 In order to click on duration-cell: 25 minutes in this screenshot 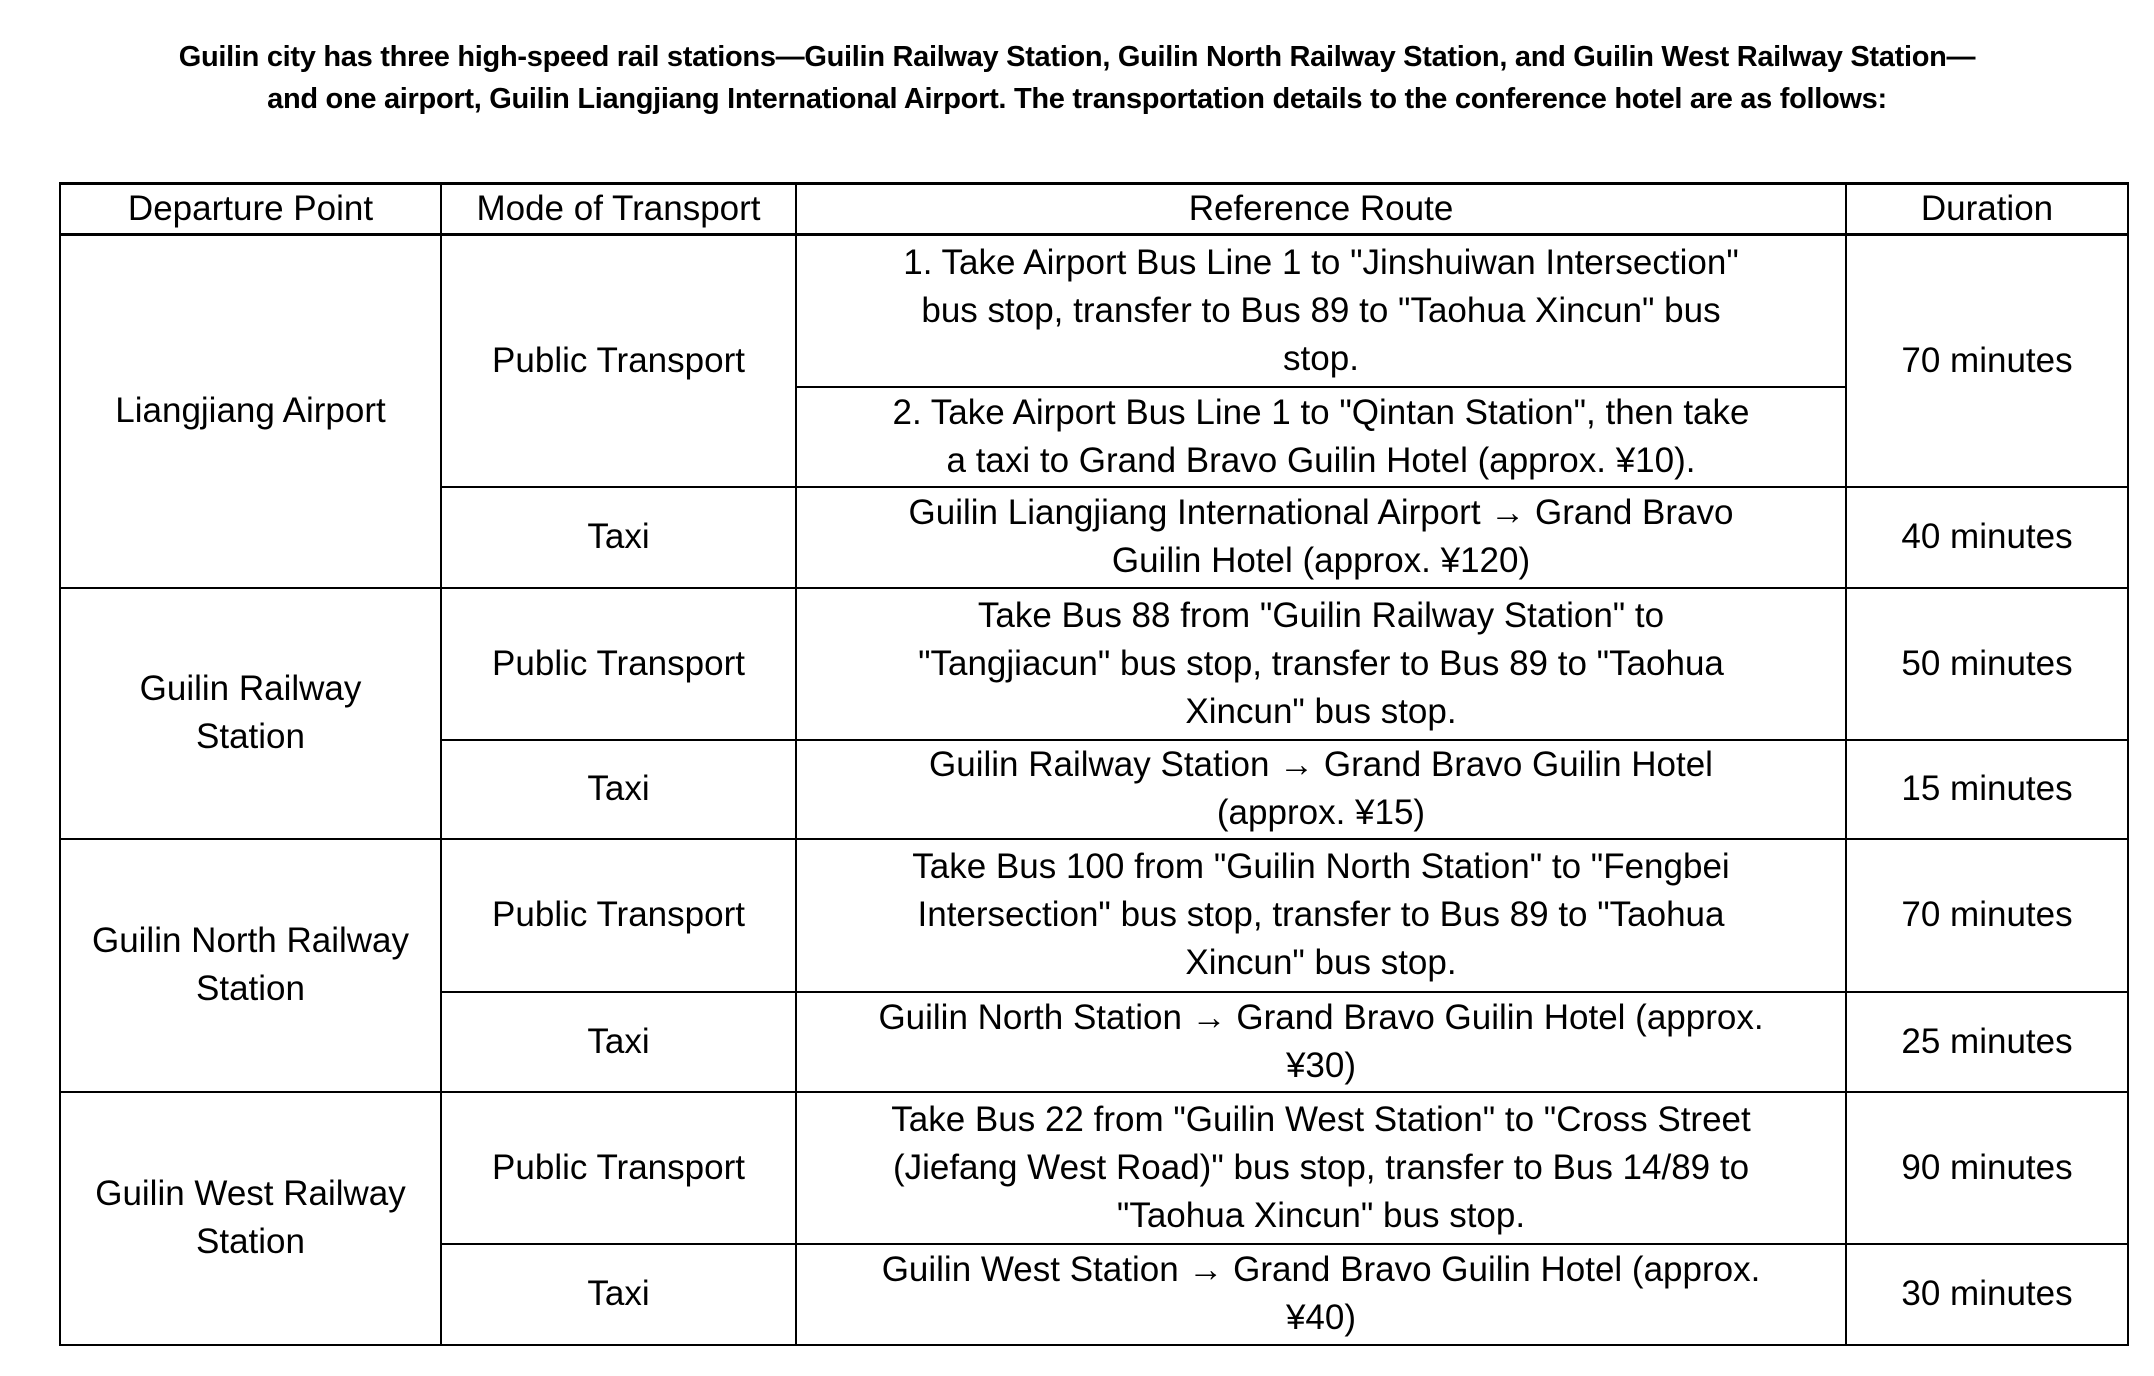, I will do `click(1987, 1041)`.